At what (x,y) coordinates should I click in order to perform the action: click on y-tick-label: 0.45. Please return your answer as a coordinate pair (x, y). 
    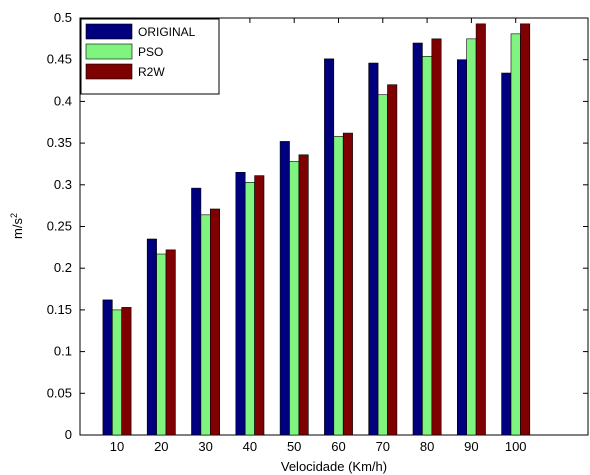
    Looking at the image, I should click on (59, 59).